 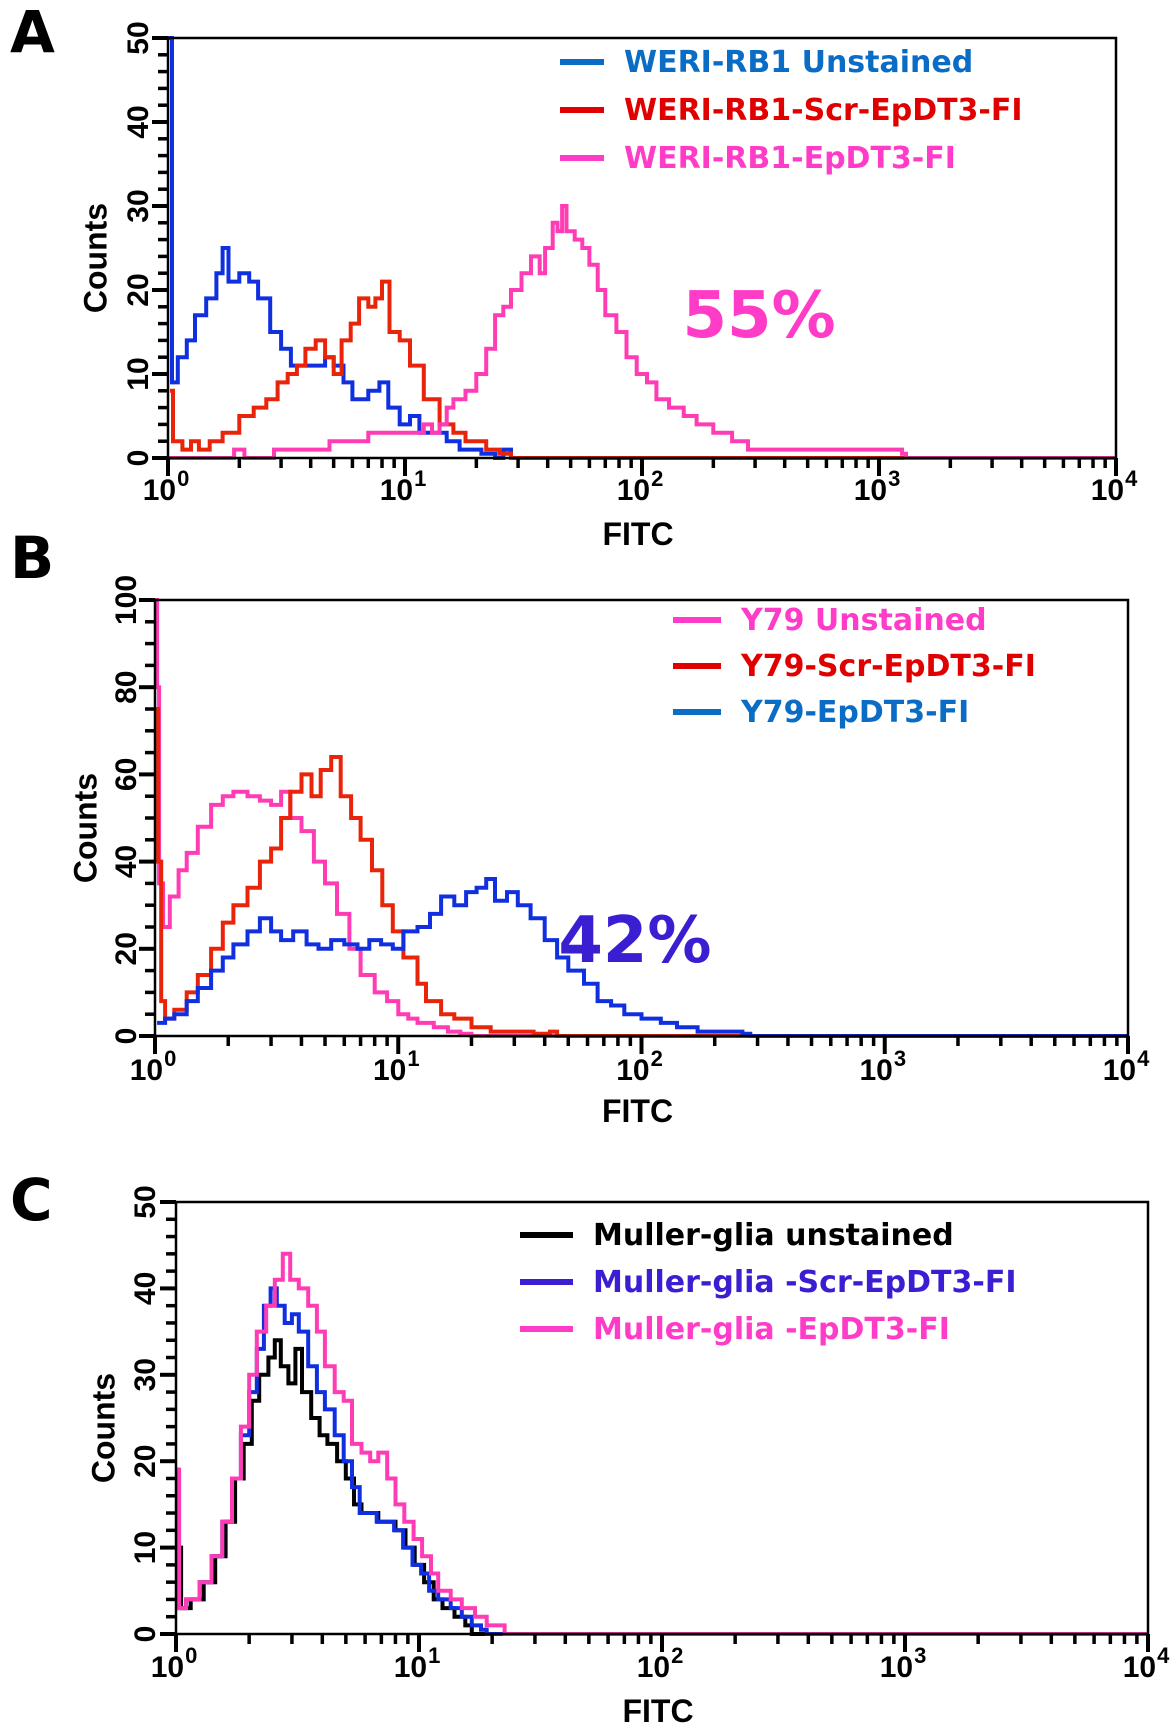 What do you see at coordinates (95, 258) in the screenshot?
I see `y-axis-title-a: Counts` at bounding box center [95, 258].